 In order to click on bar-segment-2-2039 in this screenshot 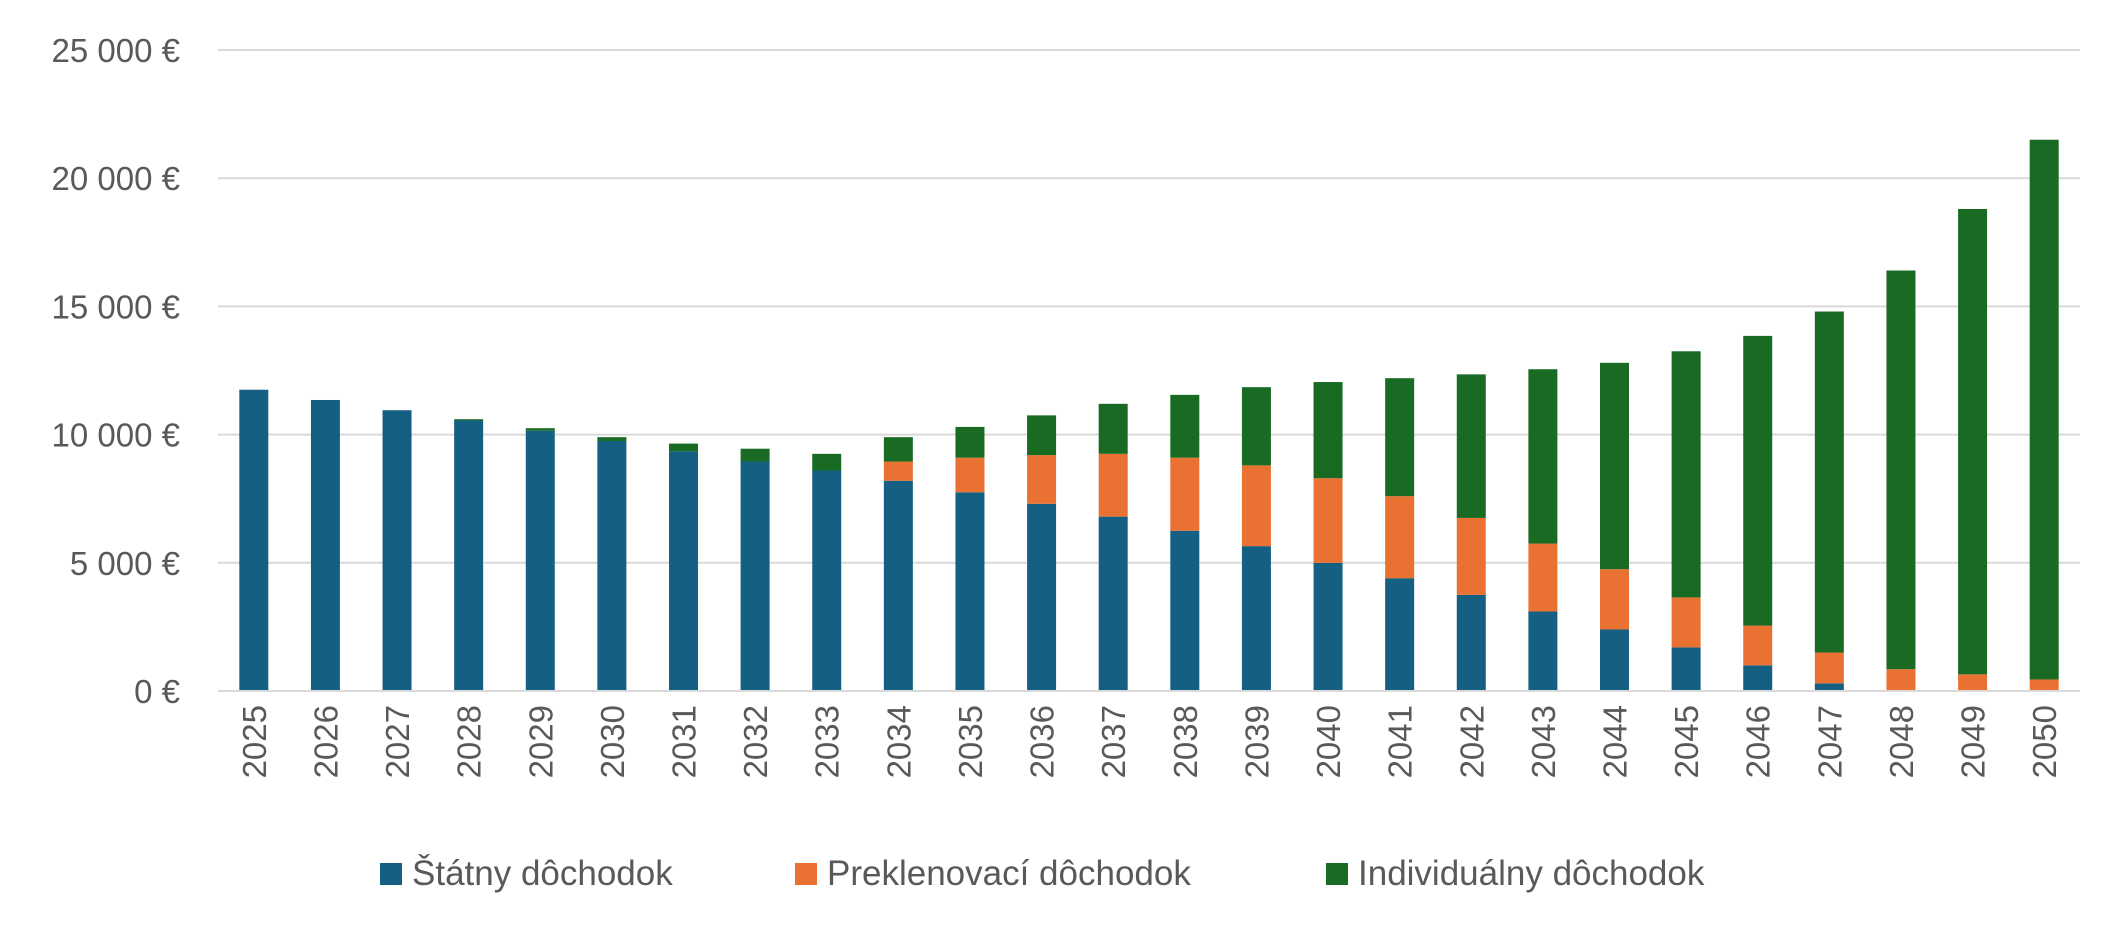, I will do `click(1256, 506)`.